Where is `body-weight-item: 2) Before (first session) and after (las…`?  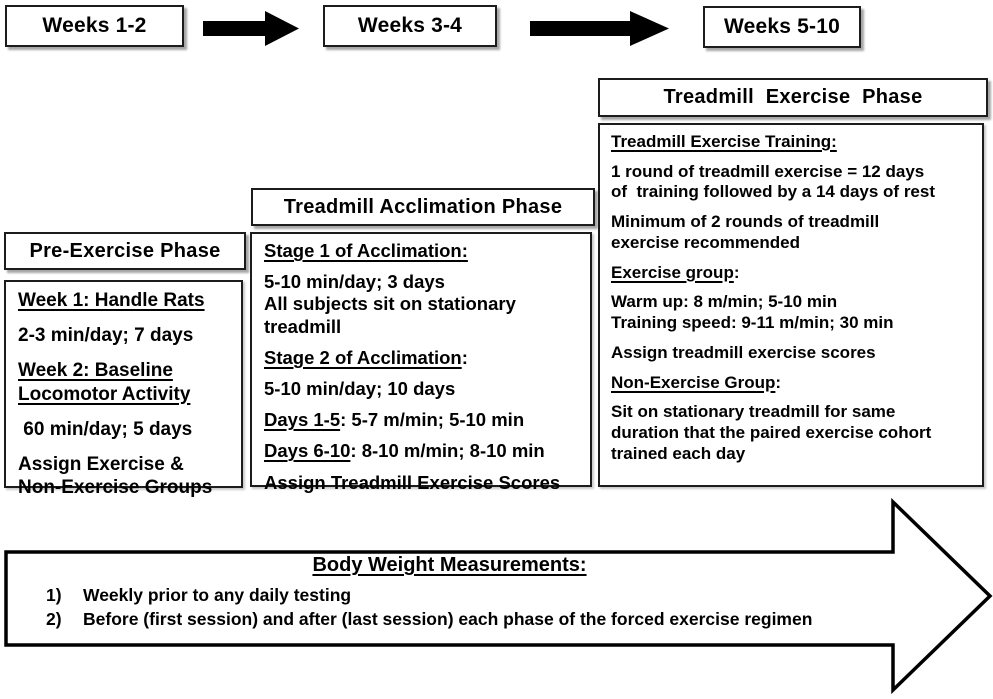 body-weight-item: 2) Before (first session) and after (las… is located at coordinates (449, 619).